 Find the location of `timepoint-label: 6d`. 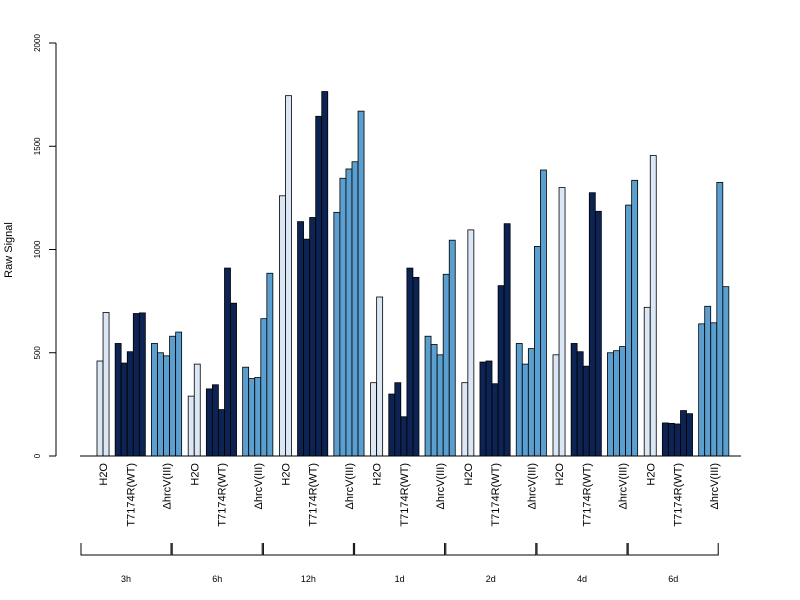

timepoint-label: 6d is located at coordinates (673, 579).